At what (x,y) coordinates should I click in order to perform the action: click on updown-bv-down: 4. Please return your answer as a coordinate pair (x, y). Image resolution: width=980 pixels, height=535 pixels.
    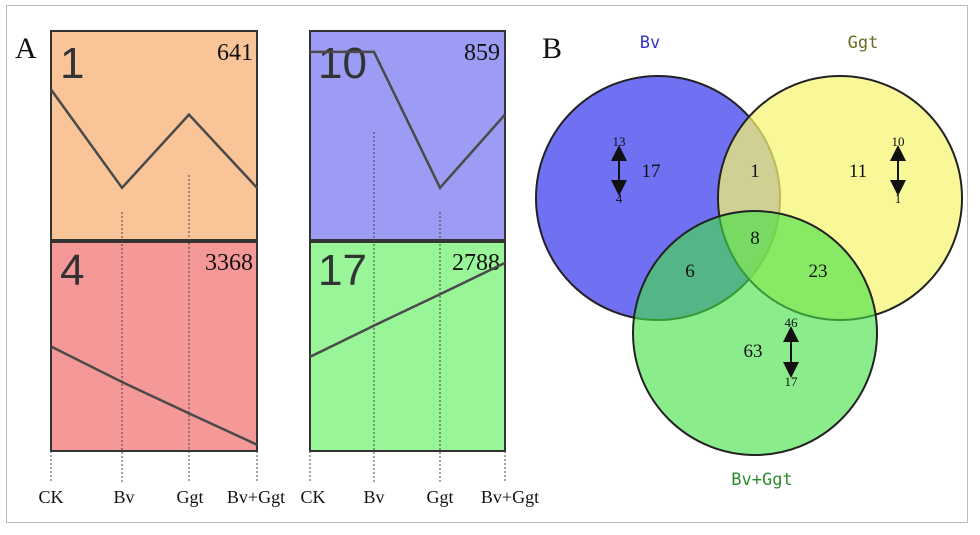
    Looking at the image, I should click on (619, 198).